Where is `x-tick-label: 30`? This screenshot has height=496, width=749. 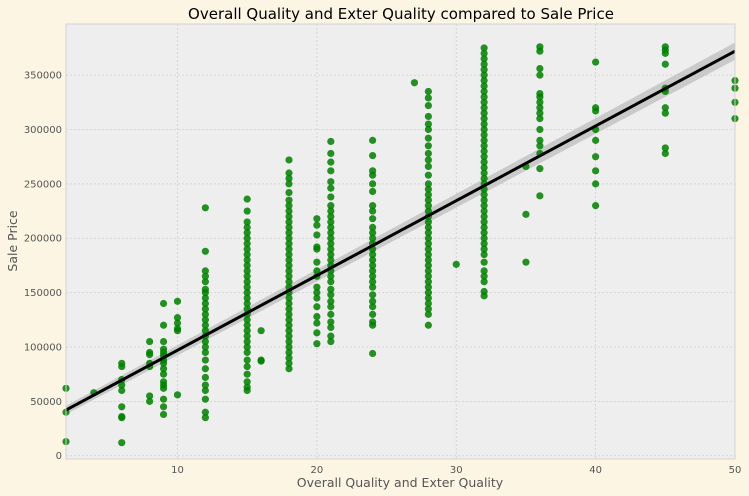
x-tick-label: 30 is located at coordinates (456, 470).